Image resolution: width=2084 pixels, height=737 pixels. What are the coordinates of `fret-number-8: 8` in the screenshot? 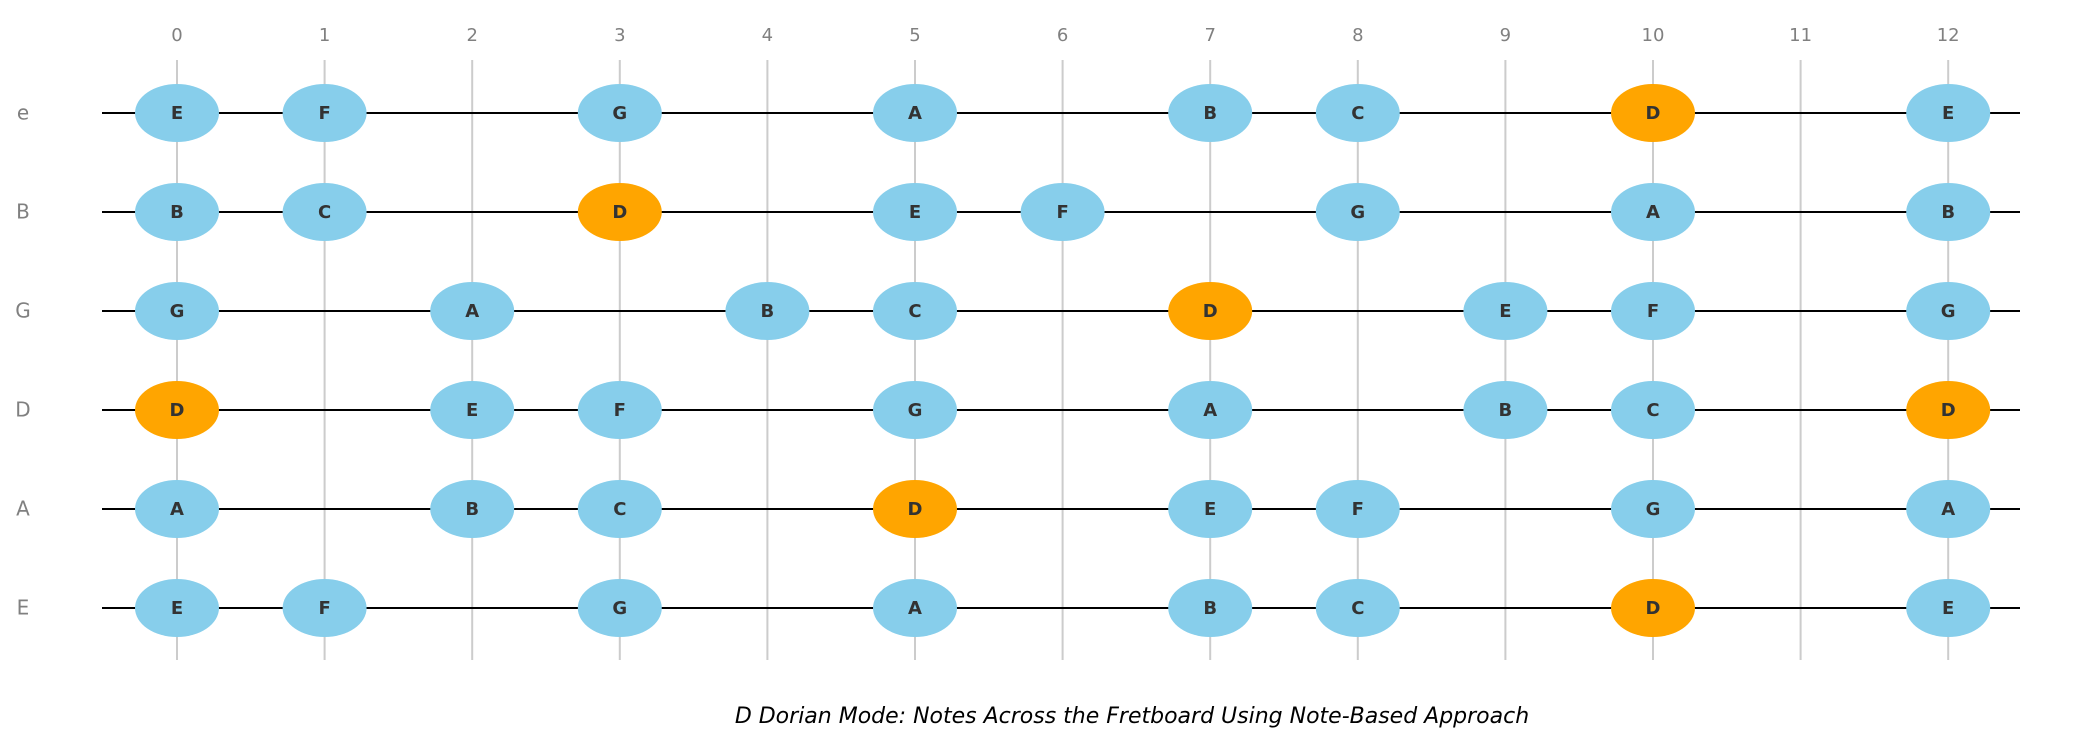 It's located at (1357, 35).